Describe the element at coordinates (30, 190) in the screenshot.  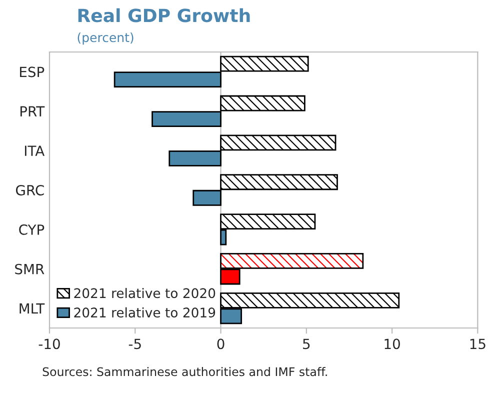
I see `y-tick-label: GRC` at that location.